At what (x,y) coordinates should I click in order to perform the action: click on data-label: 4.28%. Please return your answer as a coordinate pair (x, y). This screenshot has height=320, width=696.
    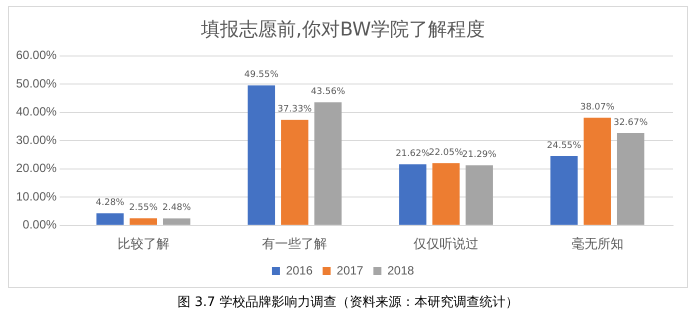
    Looking at the image, I should click on (110, 203).